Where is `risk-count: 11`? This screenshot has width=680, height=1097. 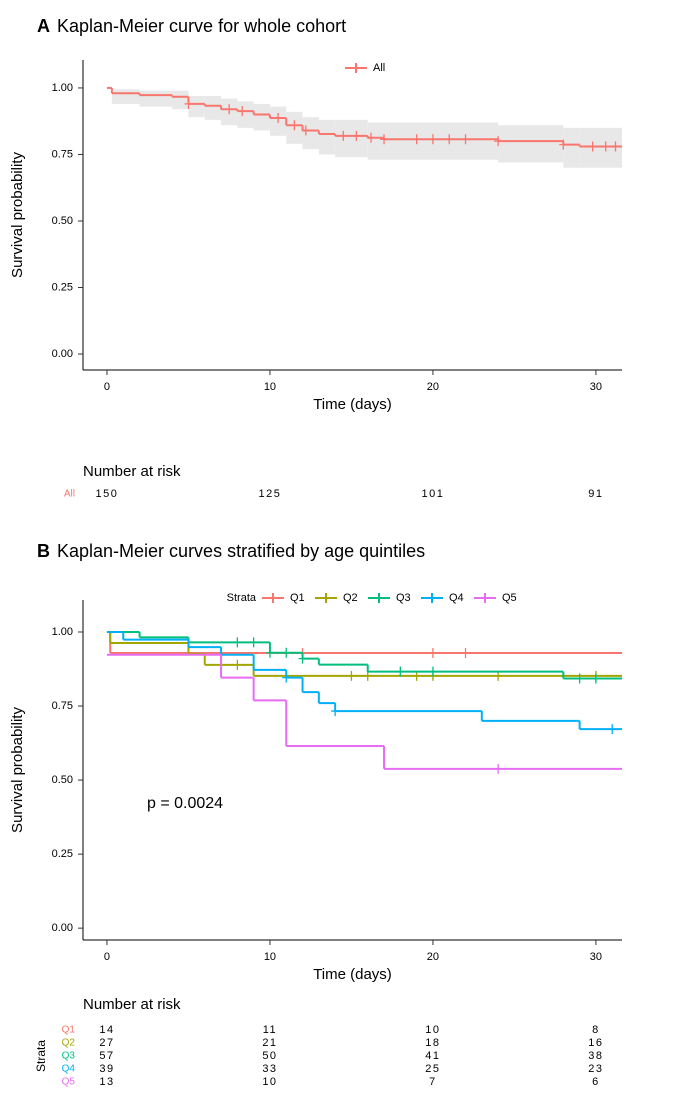
risk-count: 11 is located at coordinates (270, 1030).